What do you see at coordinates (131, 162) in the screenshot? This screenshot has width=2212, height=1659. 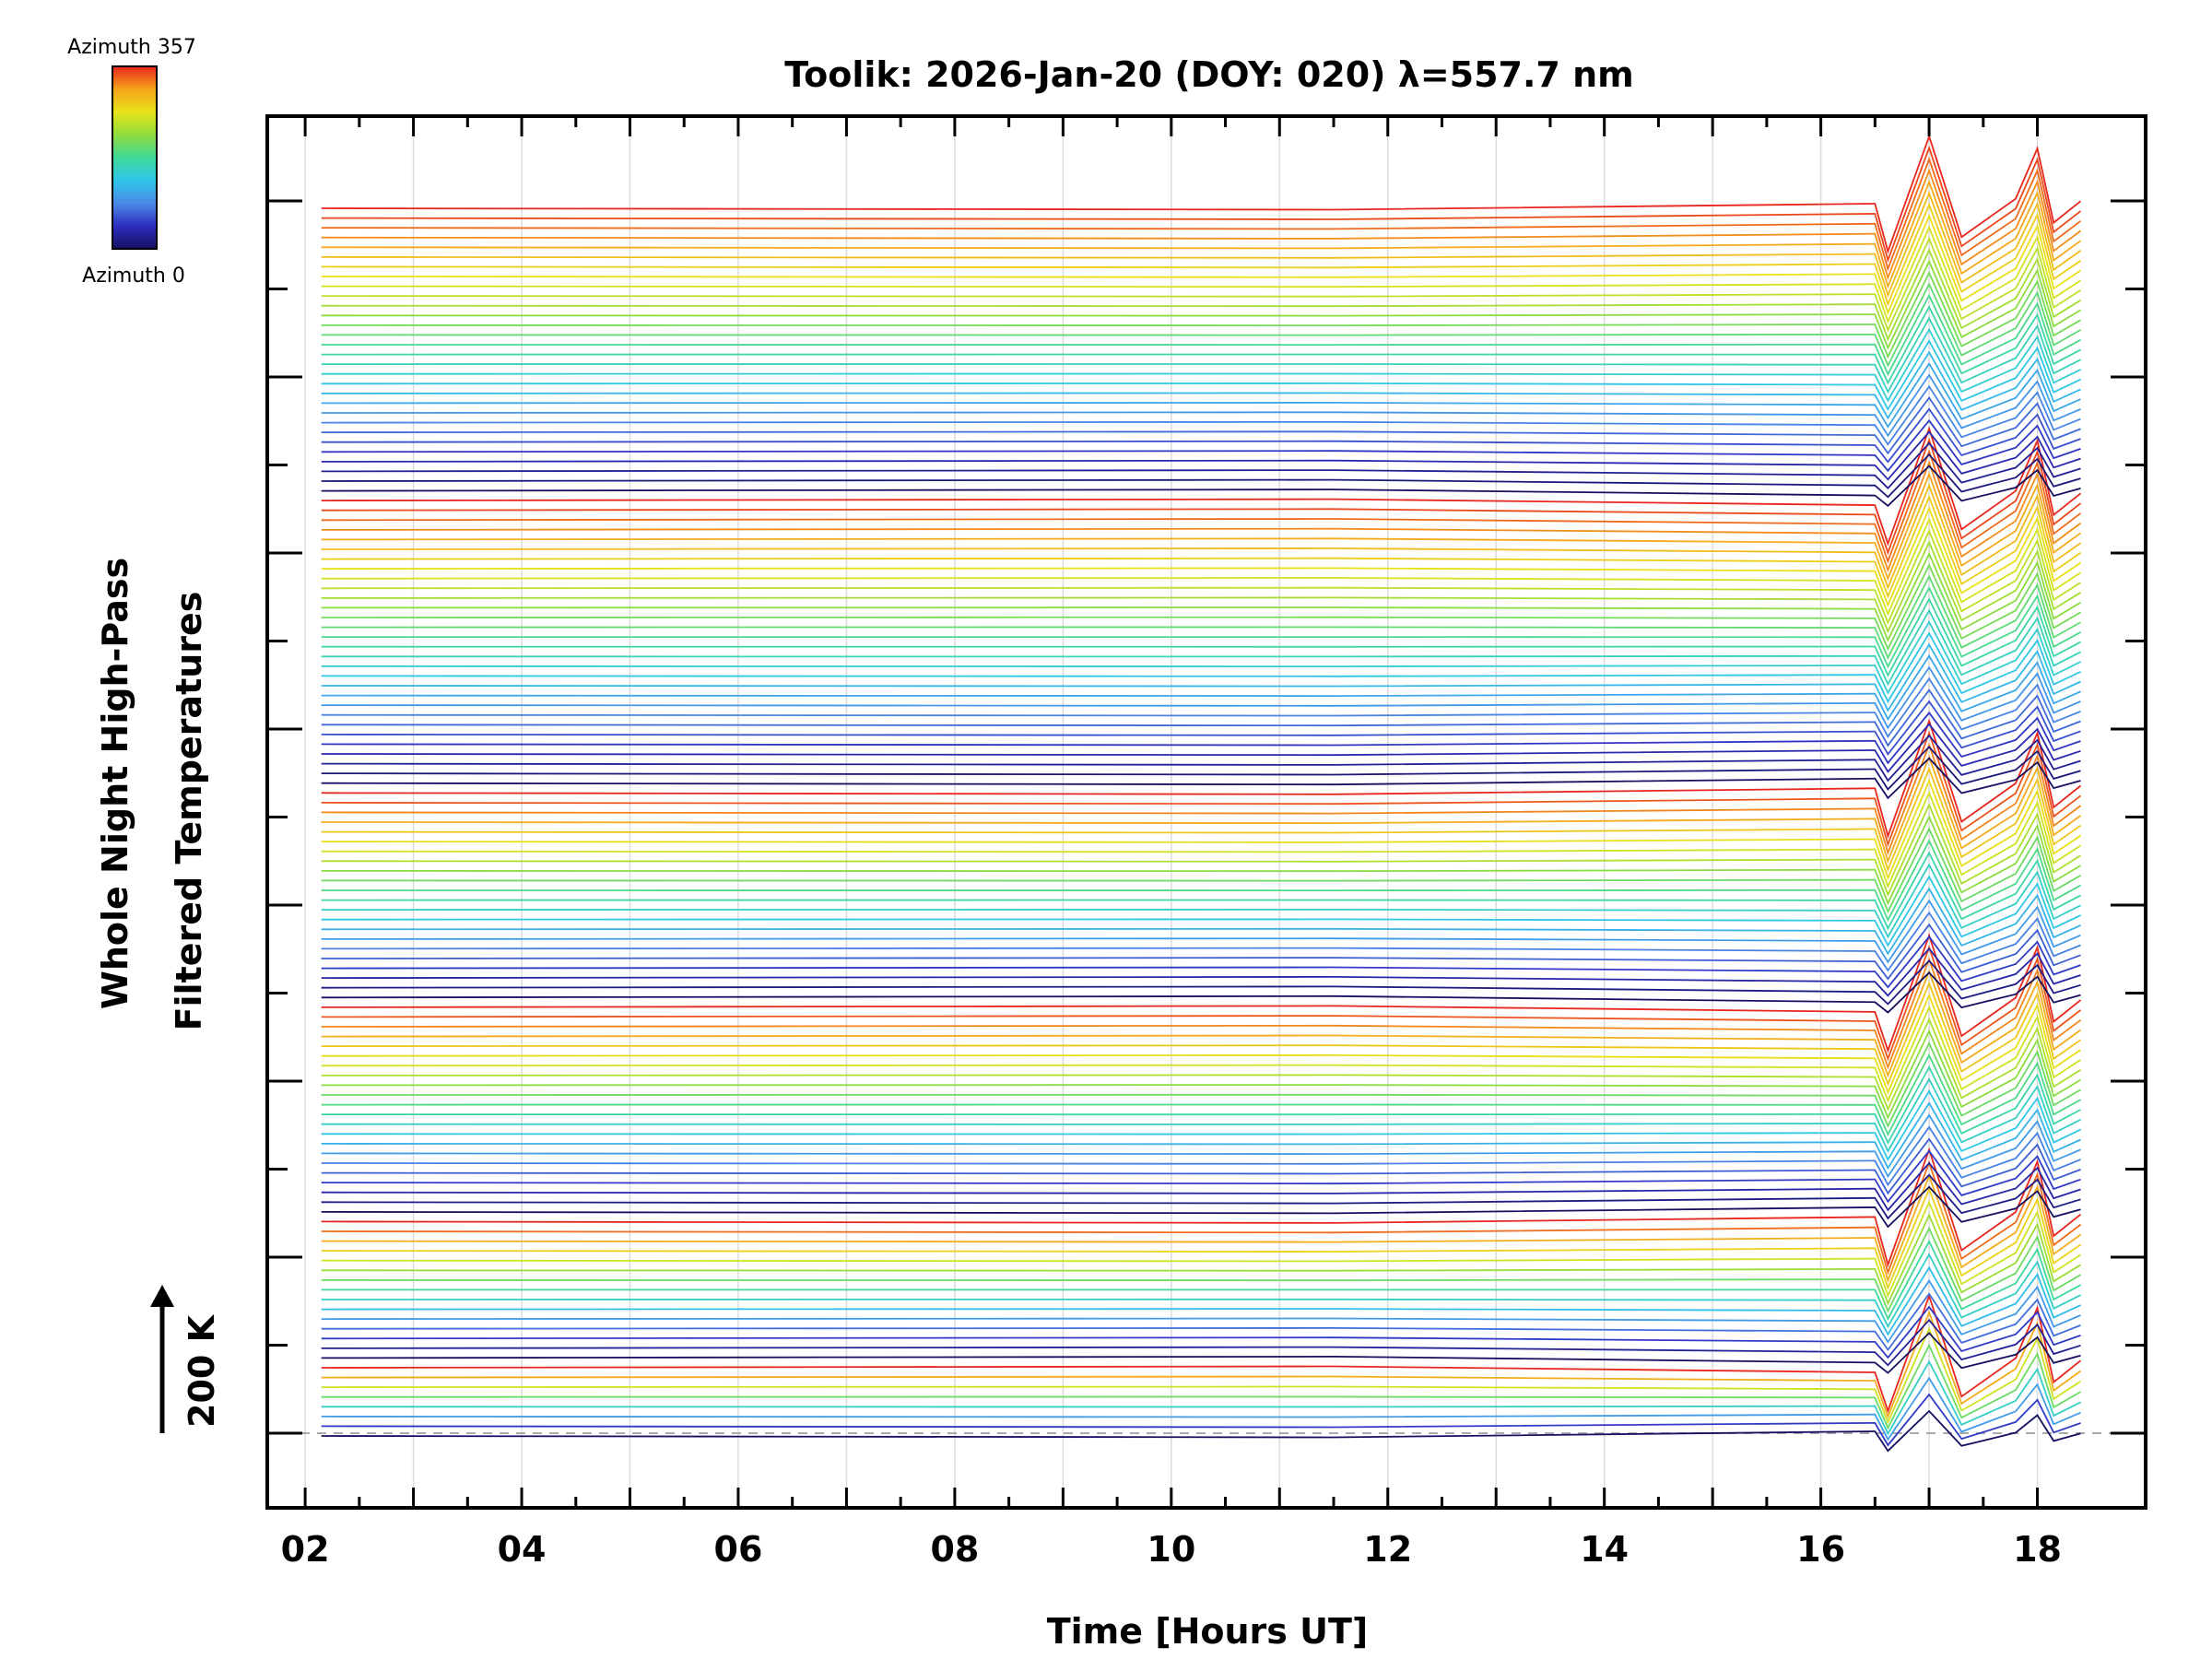 I see `colorbar: Azimuth 357 Azimuth 0` at bounding box center [131, 162].